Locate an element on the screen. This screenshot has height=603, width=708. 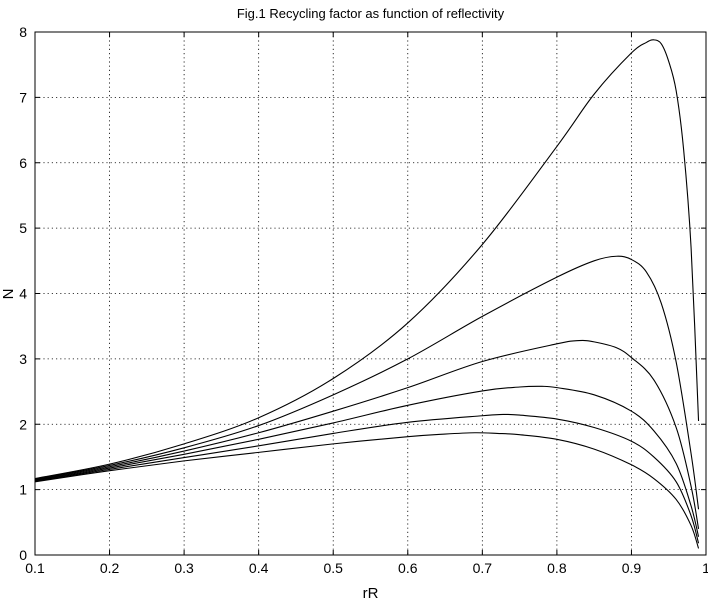
x-tick-label: 0.1 is located at coordinates (35, 568).